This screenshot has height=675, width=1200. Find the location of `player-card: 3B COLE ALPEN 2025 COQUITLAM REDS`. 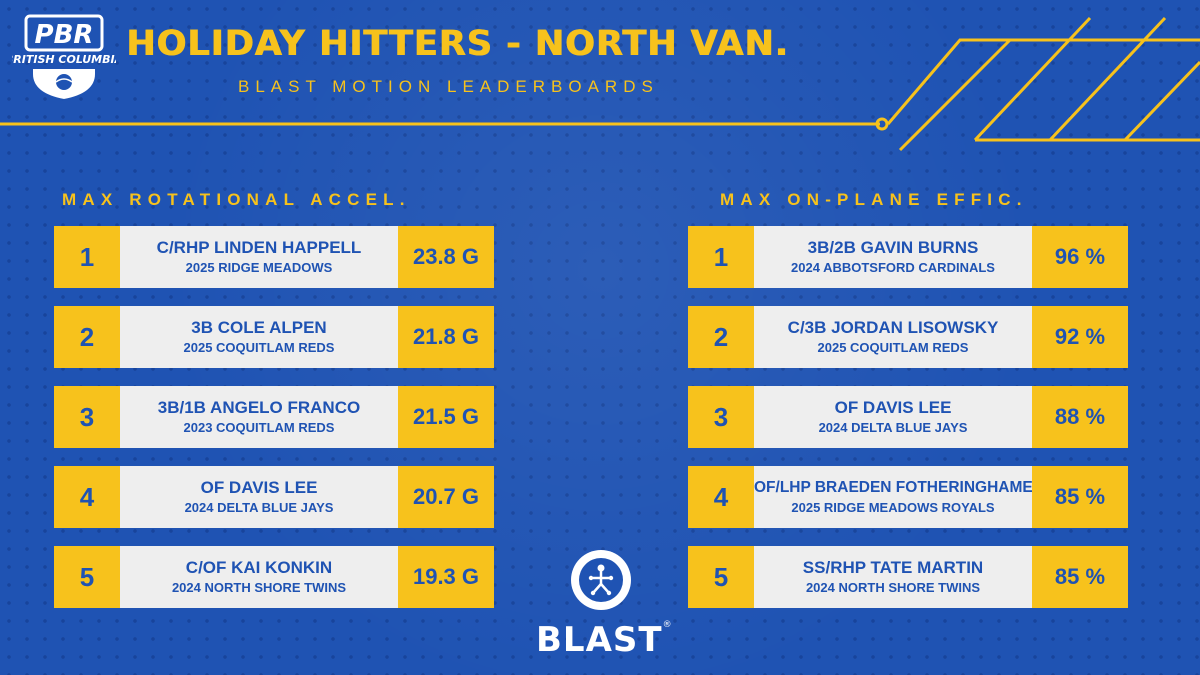

player-card: 3B COLE ALPEN 2025 COQUITLAM REDS is located at coordinates (259, 337).